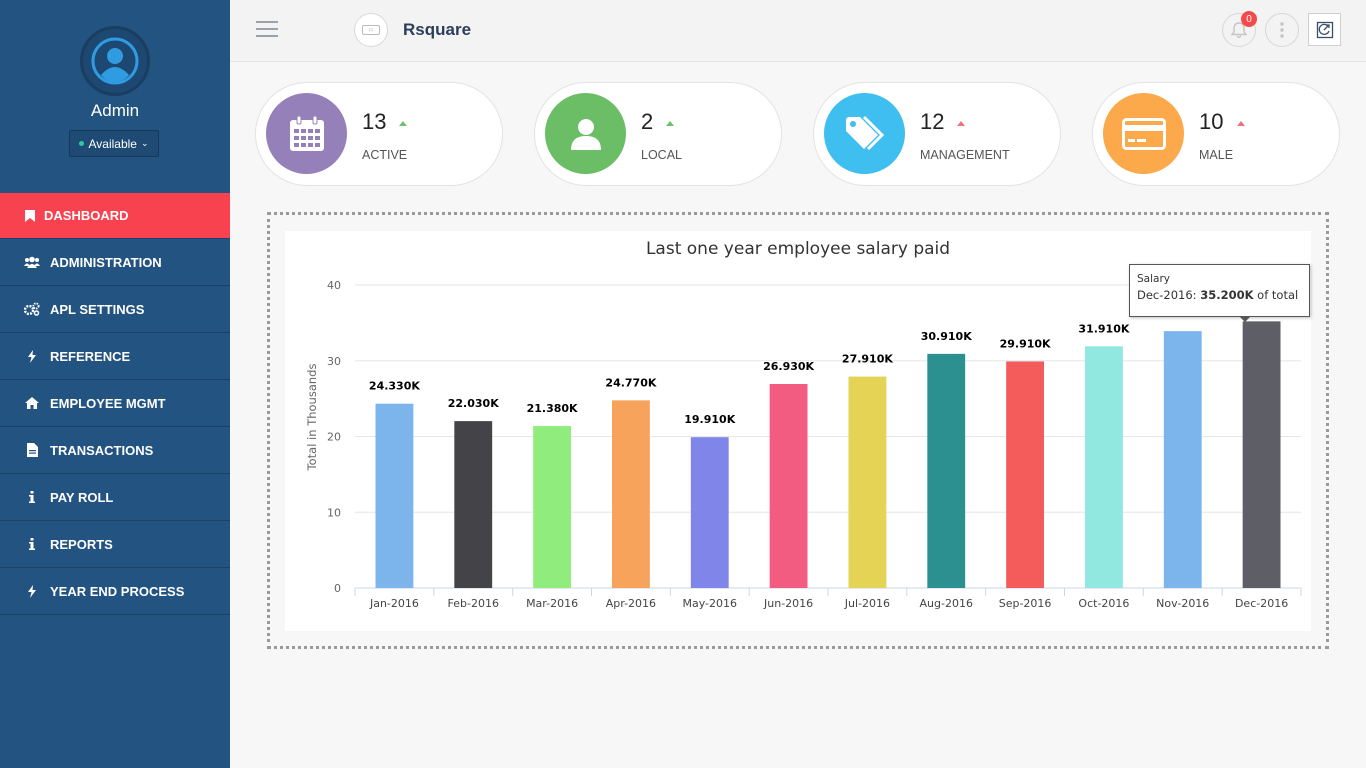 The image size is (1366, 768). Describe the element at coordinates (81, 544) in the screenshot. I see `sidebar-item-label: REPORTS` at that location.